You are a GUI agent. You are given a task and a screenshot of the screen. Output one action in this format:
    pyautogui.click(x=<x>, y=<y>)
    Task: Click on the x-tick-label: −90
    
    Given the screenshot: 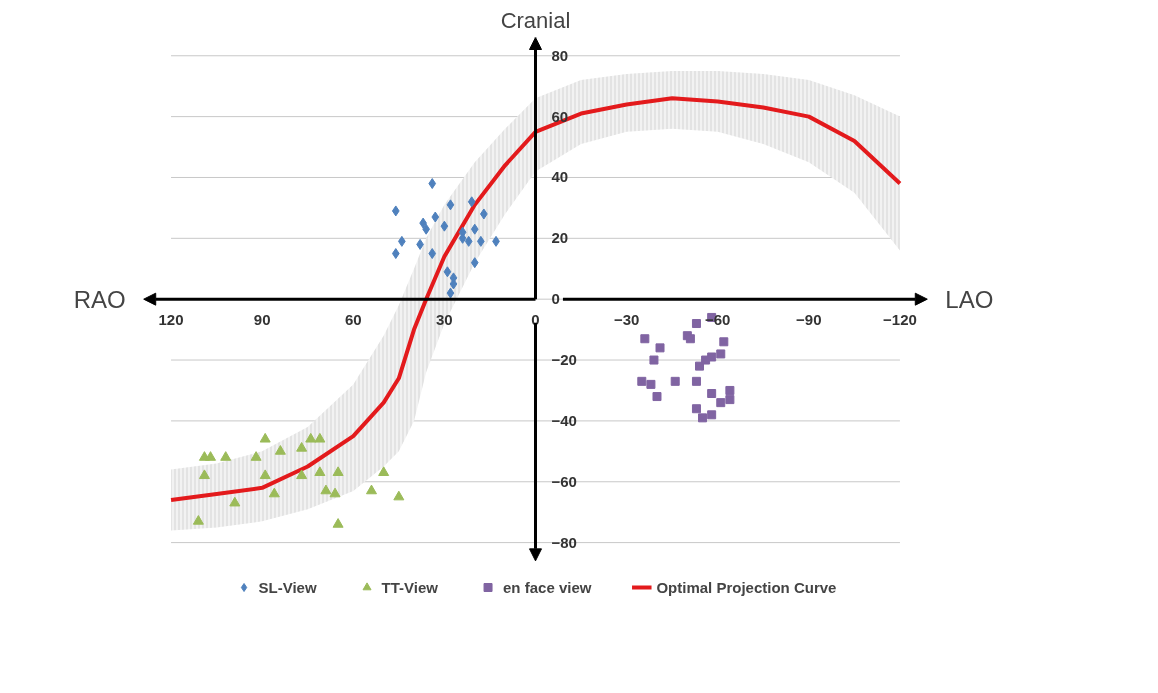 What is the action you would take?
    pyautogui.click(x=809, y=320)
    